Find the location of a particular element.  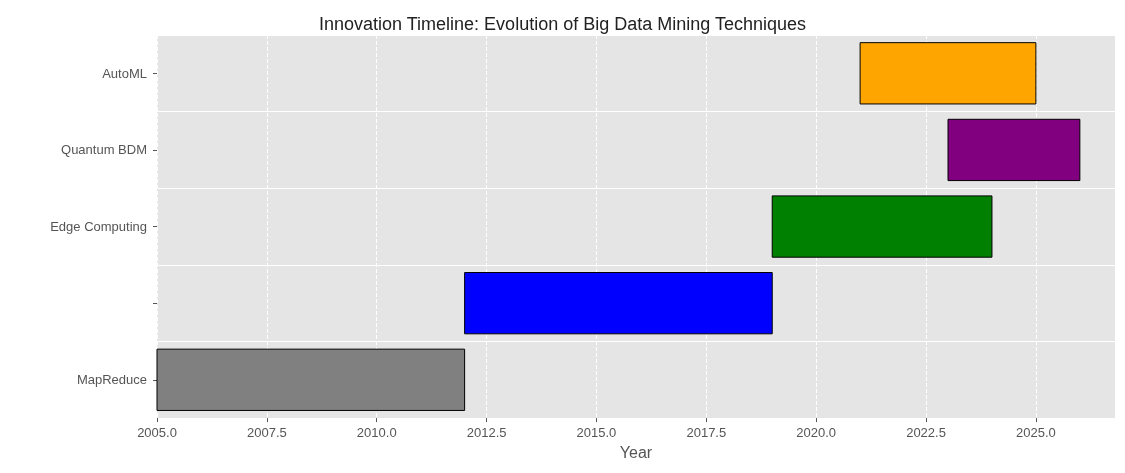

y-tick-label: Edge Computing is located at coordinates (98, 227).